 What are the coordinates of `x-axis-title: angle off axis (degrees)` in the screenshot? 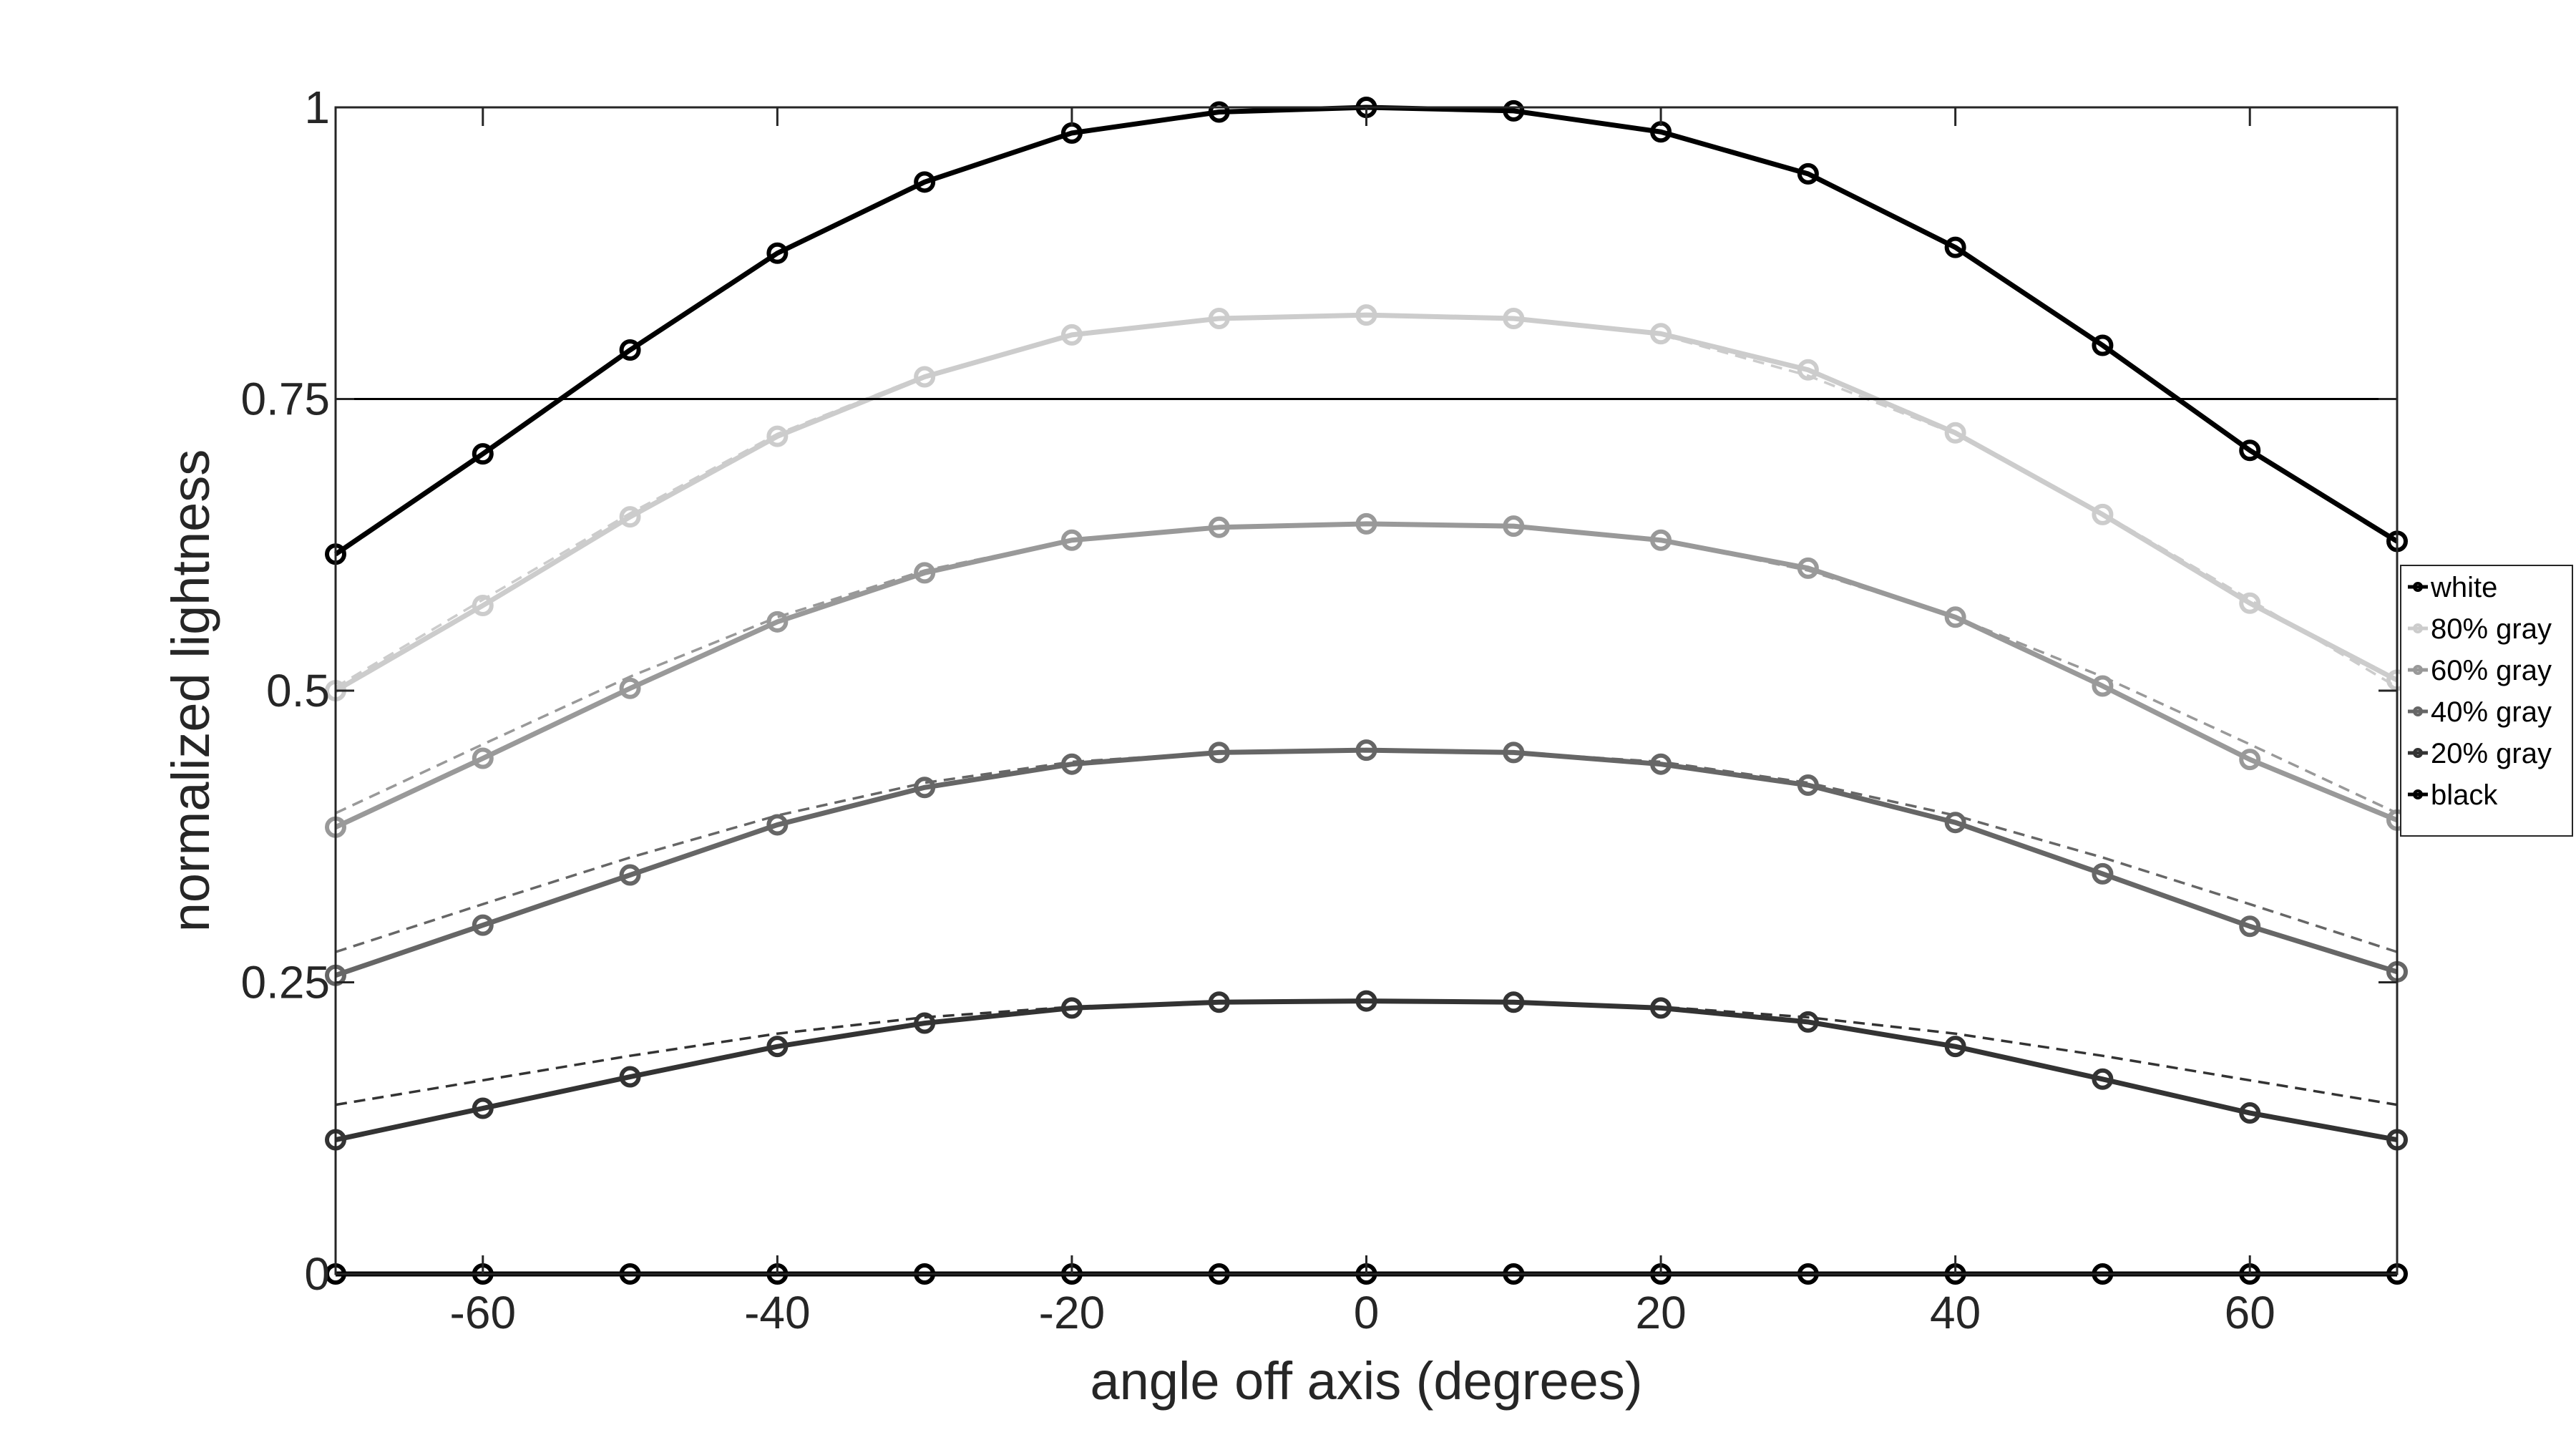 It's located at (1367, 1381).